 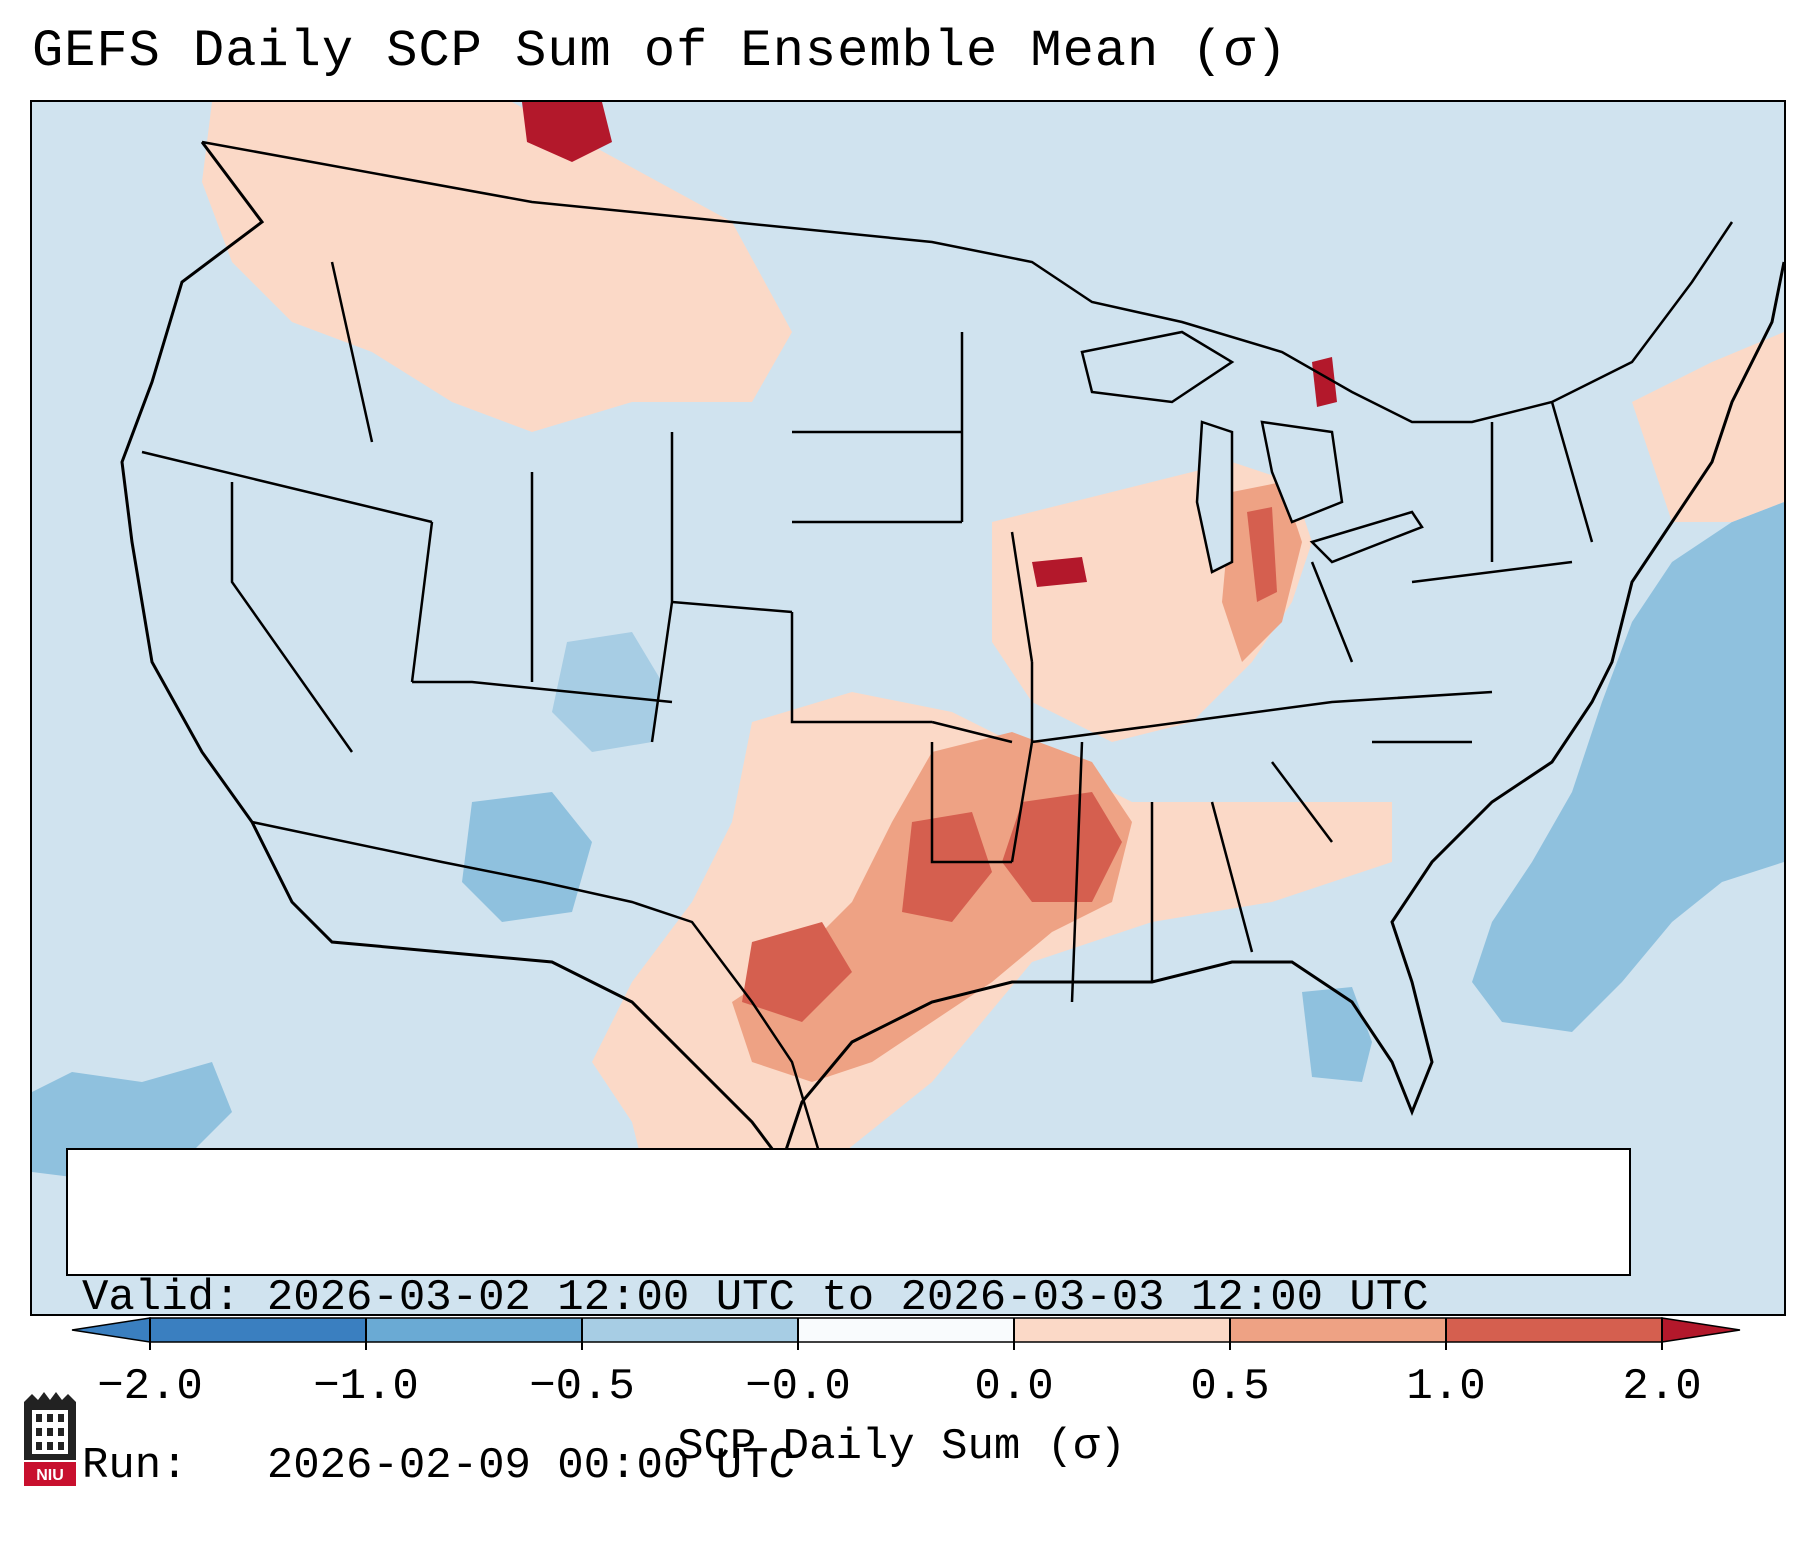 What do you see at coordinates (150, 1387) in the screenshot?
I see `colorbar-tick-label: −2.0` at bounding box center [150, 1387].